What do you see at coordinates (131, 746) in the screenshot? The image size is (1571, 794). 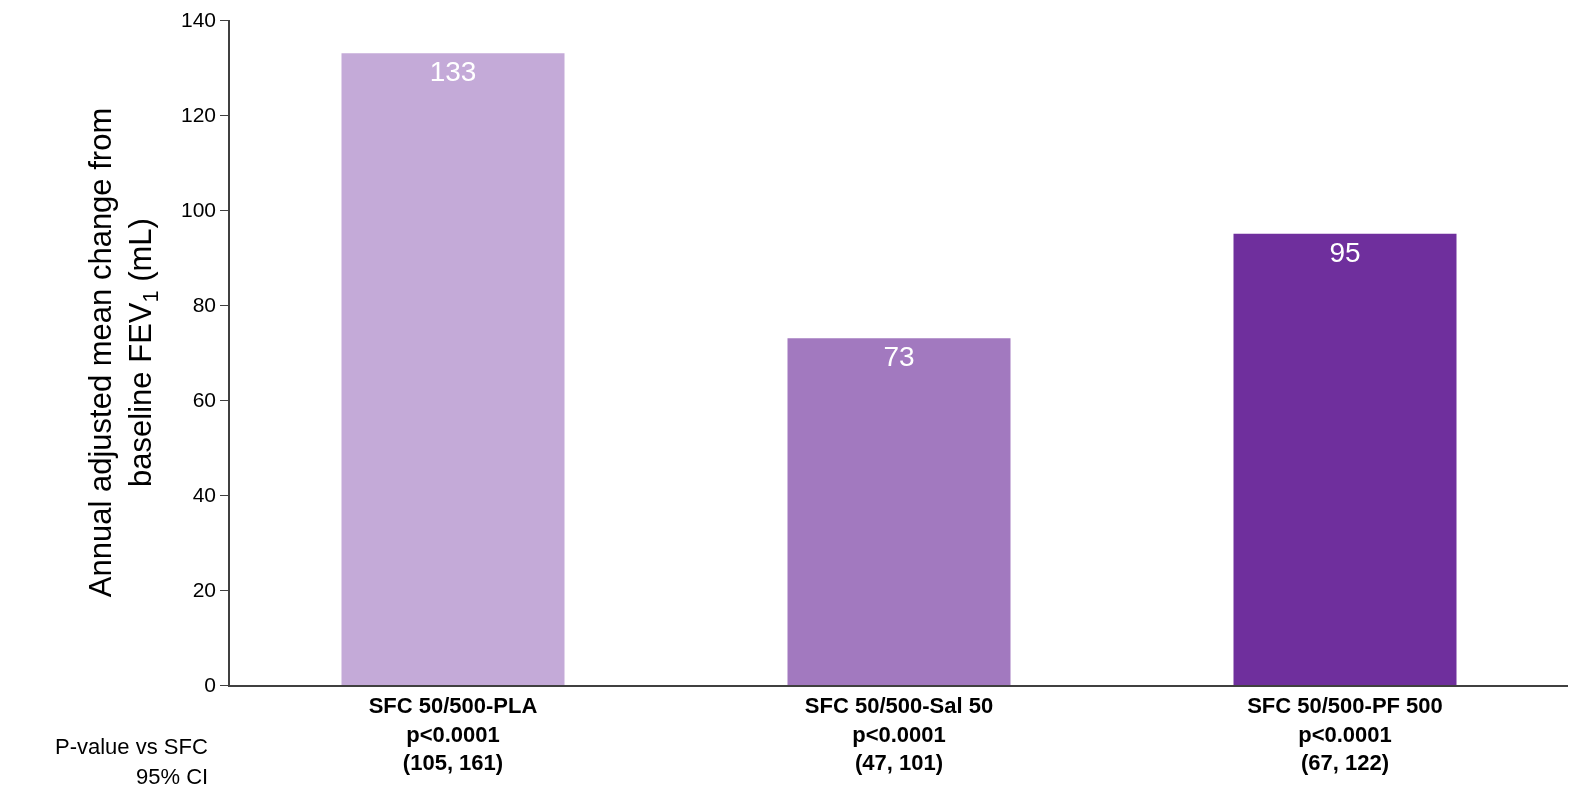 I see `text: P-value vs SFC` at bounding box center [131, 746].